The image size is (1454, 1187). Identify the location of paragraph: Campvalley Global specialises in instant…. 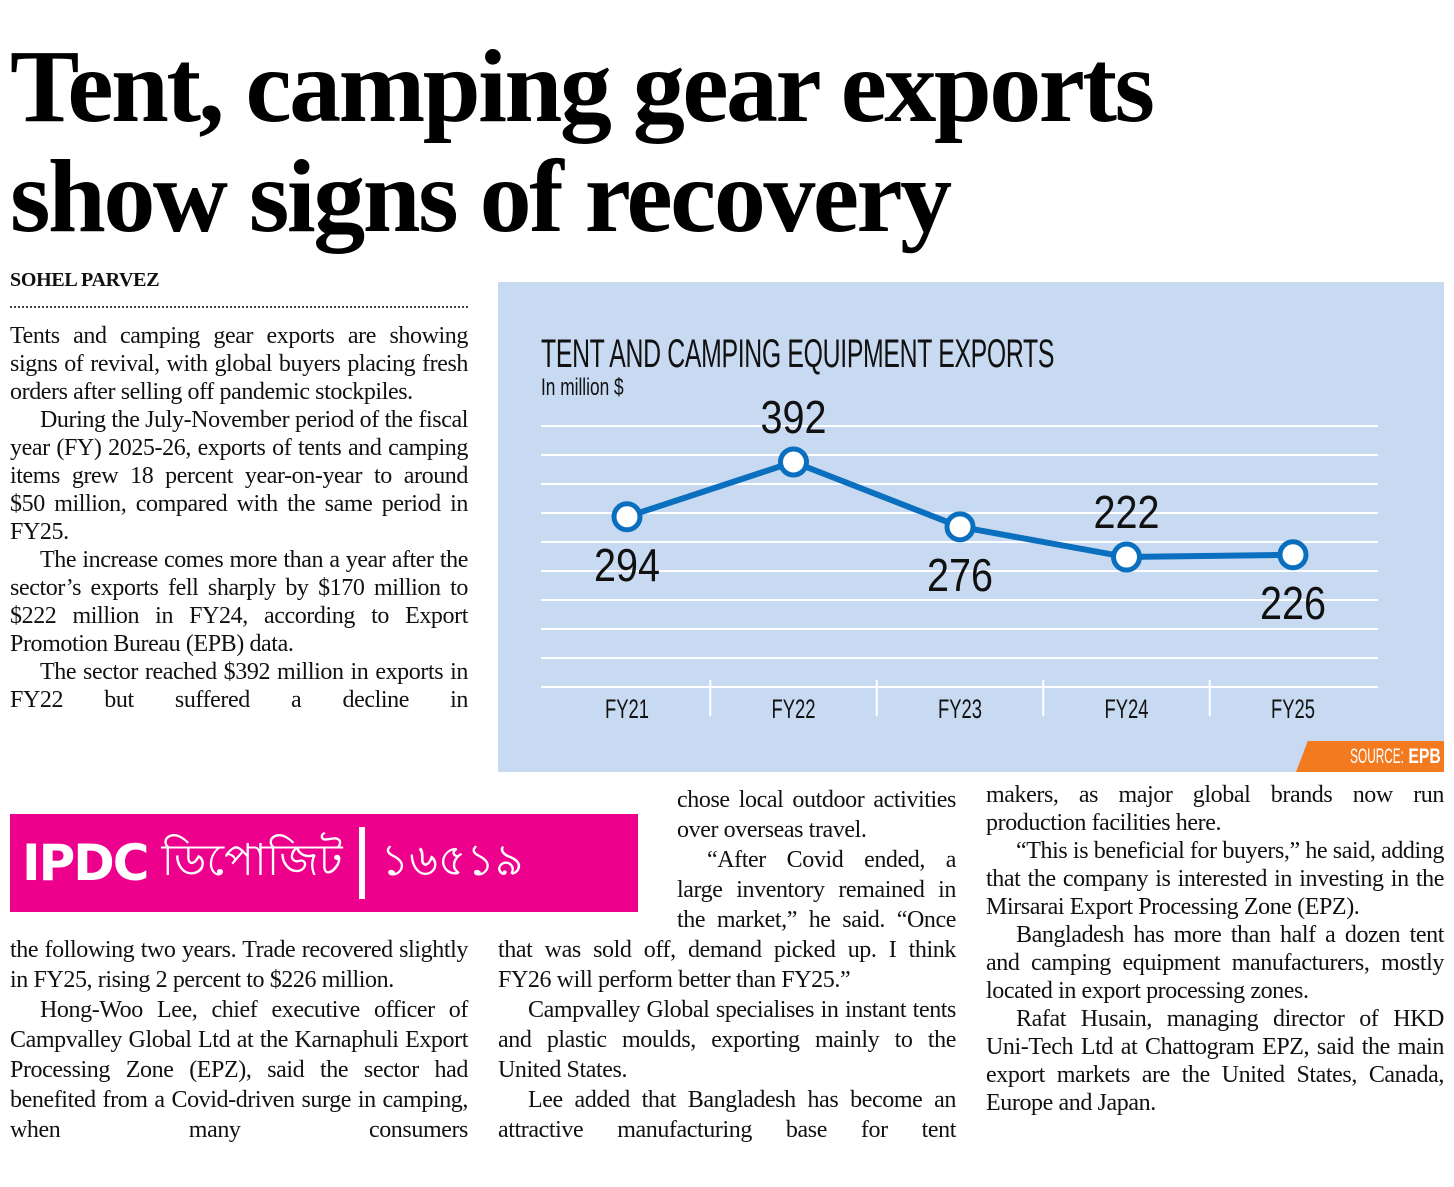
(727, 1040).